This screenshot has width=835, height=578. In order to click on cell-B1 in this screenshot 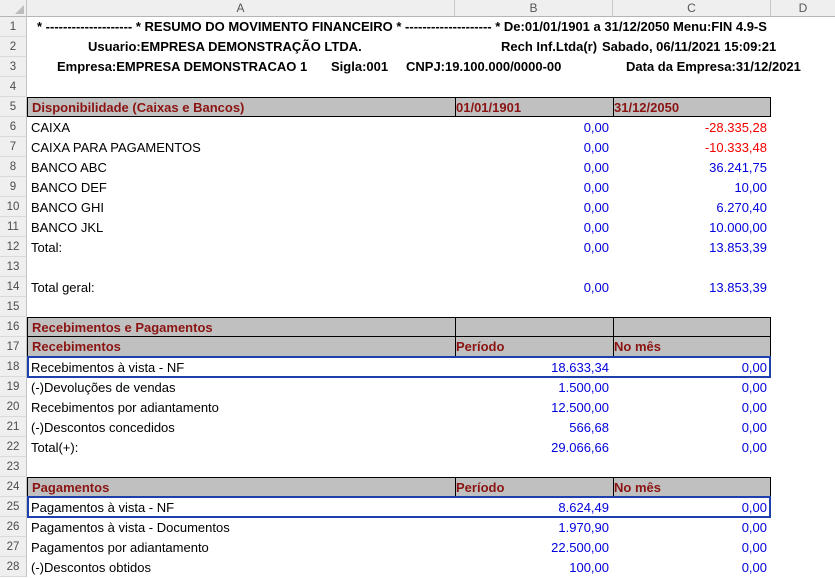, I will do `click(534, 27)`.